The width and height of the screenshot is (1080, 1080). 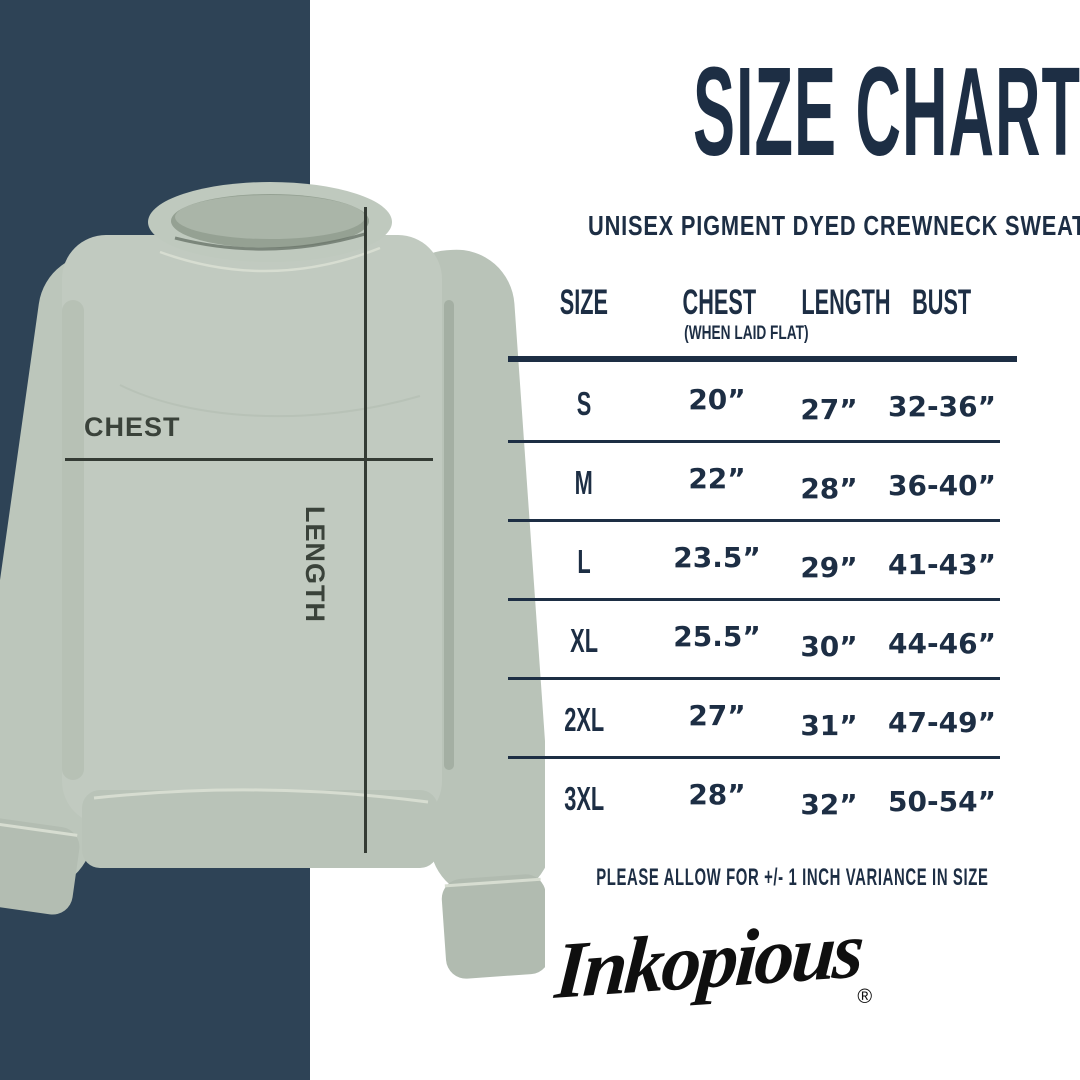 I want to click on length-cell: 28”, so click(x=829, y=488).